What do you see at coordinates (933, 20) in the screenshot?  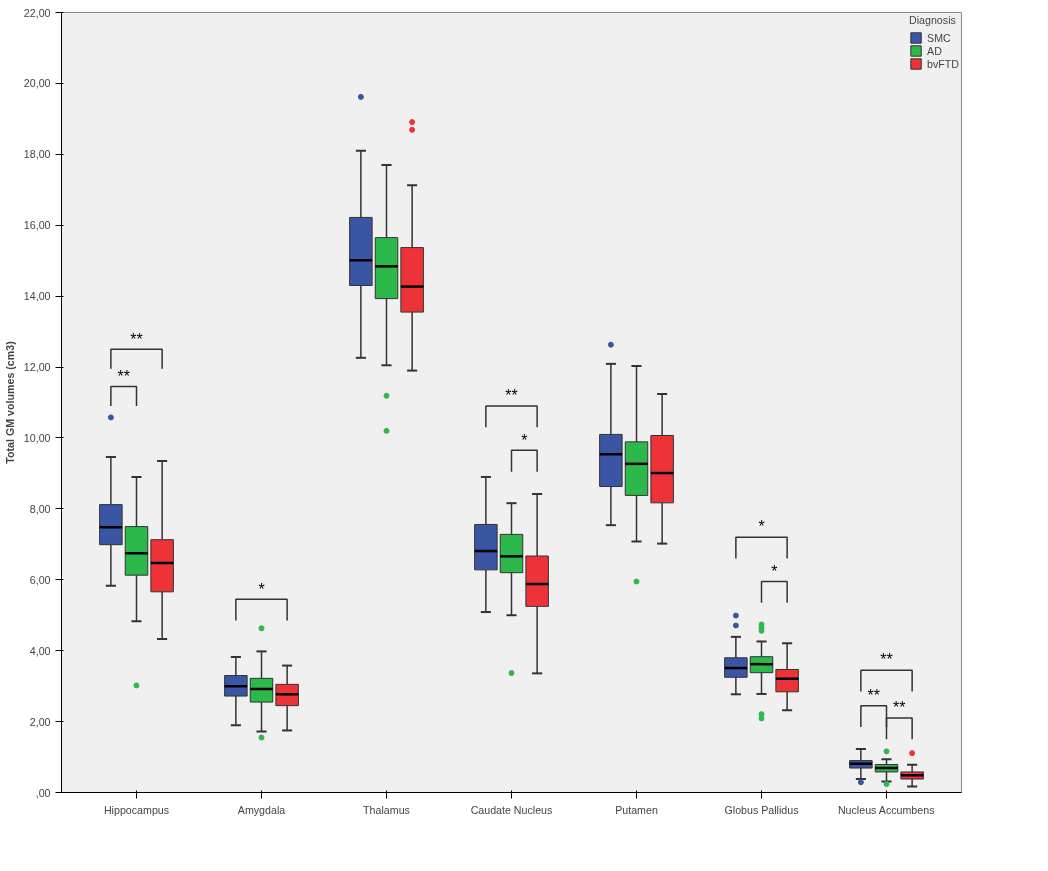 I see `legend-title: Diagnosis` at bounding box center [933, 20].